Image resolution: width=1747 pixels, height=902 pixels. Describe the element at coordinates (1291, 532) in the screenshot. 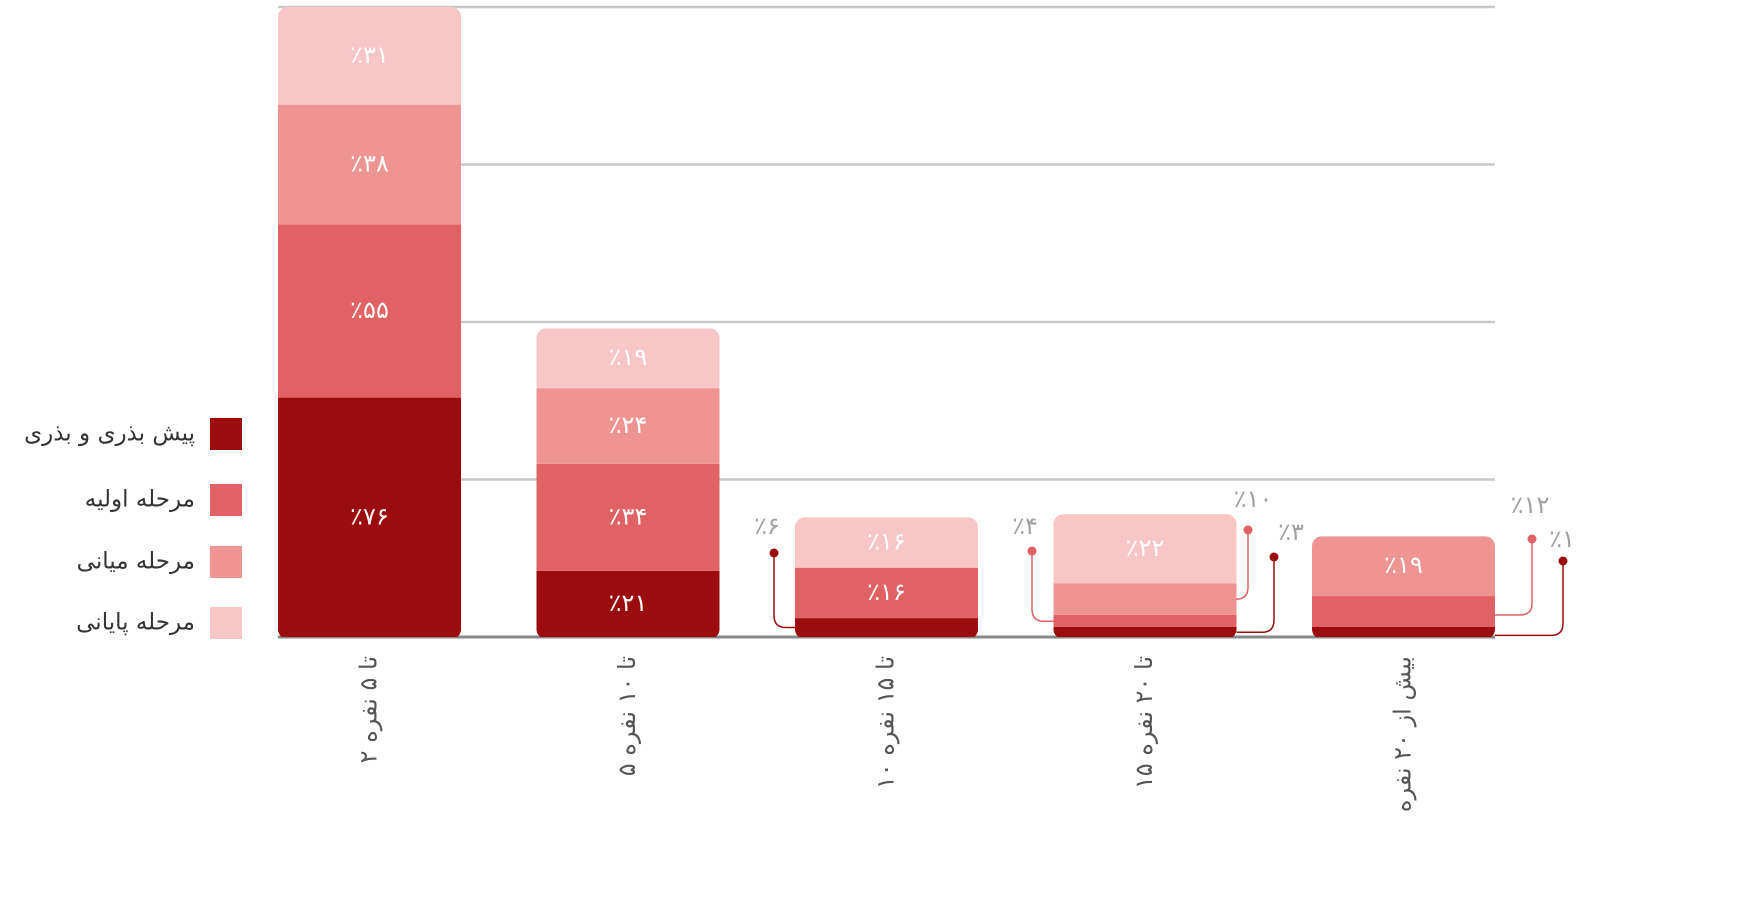

I see `value-label: ٪۳` at that location.